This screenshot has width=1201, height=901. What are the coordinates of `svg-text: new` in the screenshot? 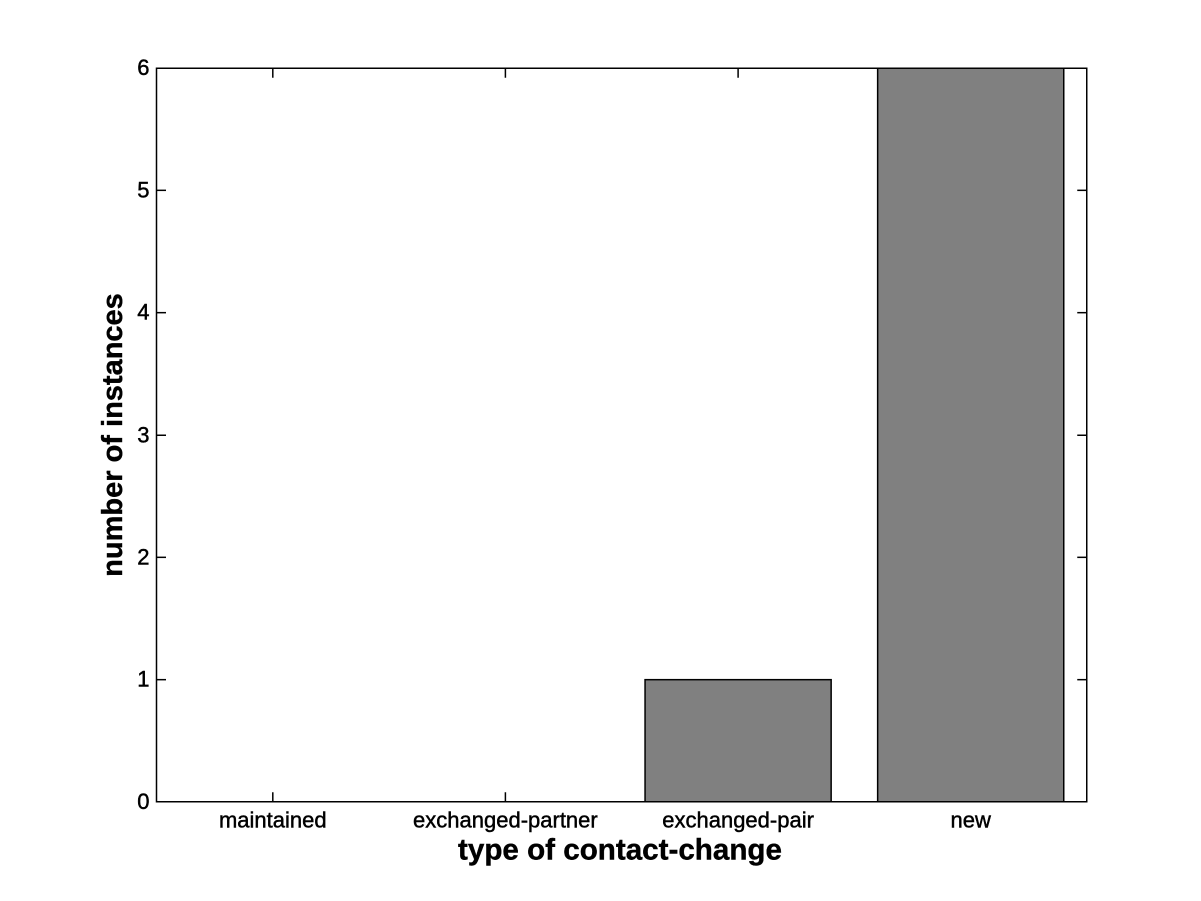 It's located at (971, 820).